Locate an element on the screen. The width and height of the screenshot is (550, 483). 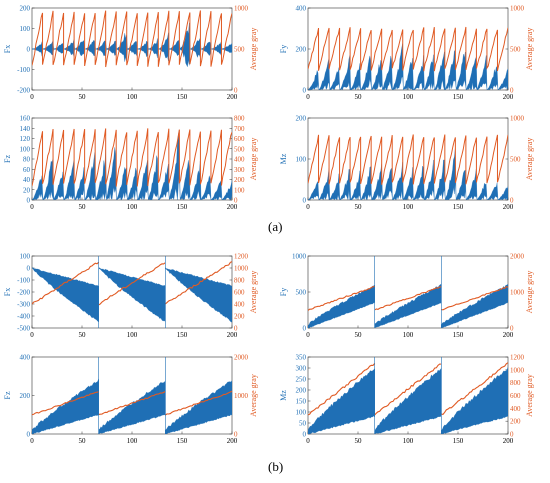
y-tick-label: 60 is located at coordinates (27, 170).